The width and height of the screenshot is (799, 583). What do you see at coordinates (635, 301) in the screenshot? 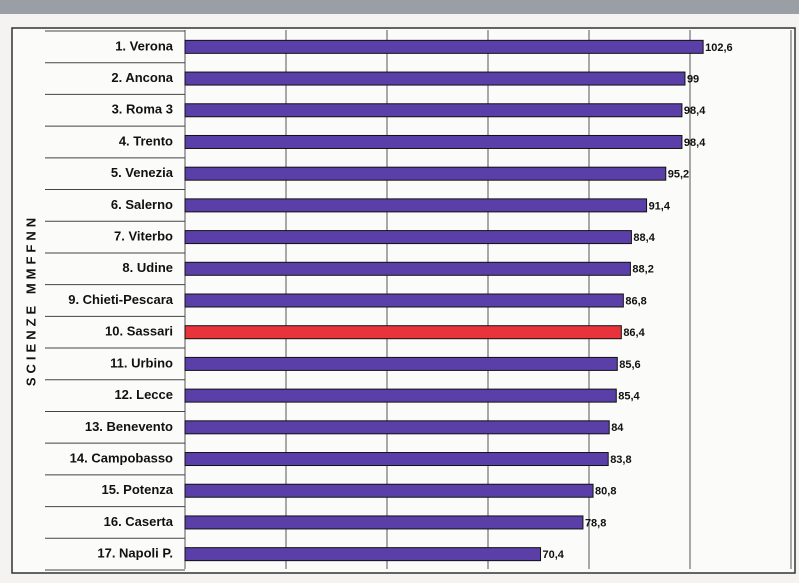
I see `value-label: 86,8` at bounding box center [635, 301].